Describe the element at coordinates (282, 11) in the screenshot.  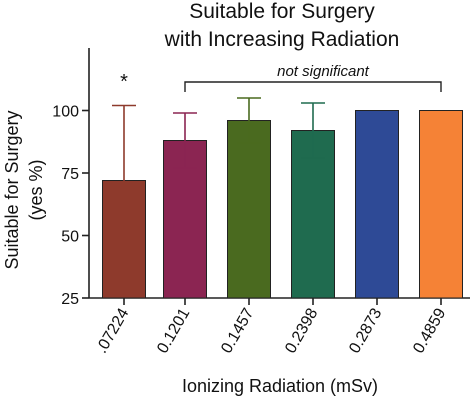
I see `chart-title-line-1: Suitable for Surgery` at that location.